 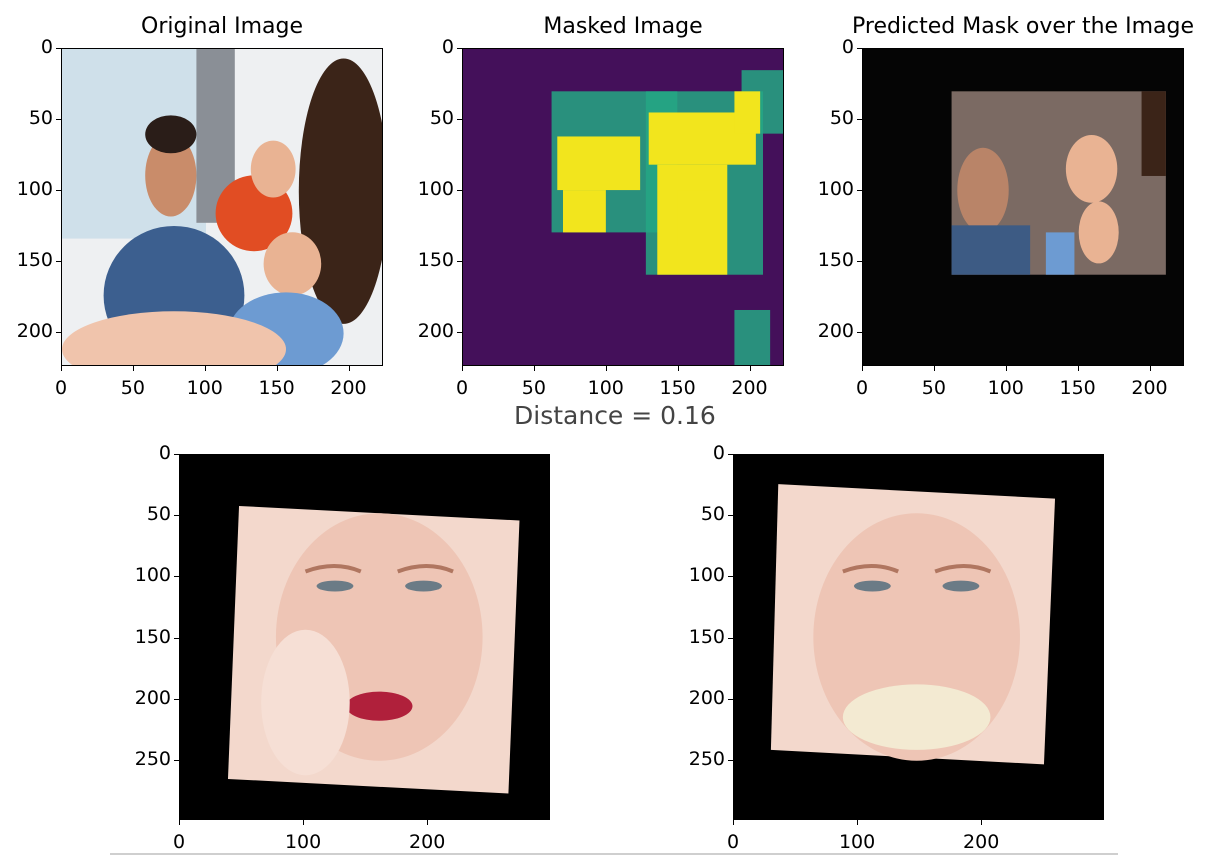 I want to click on bottom-divider, so click(x=614, y=854).